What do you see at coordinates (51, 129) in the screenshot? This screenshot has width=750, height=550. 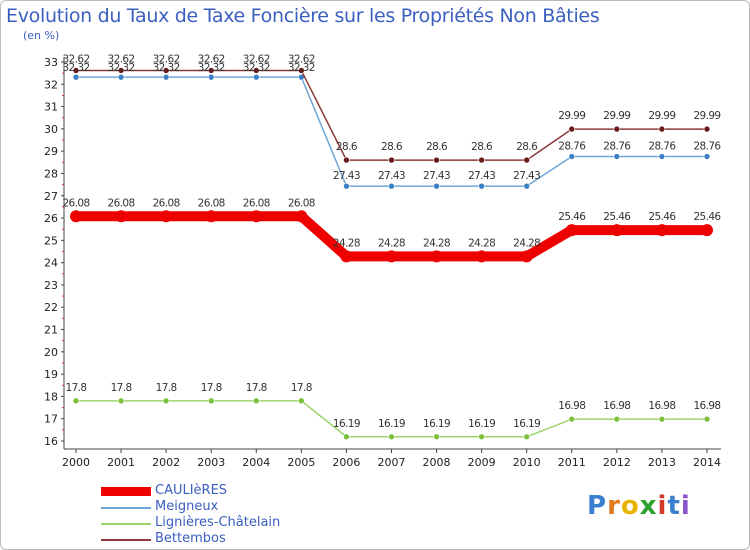 I see `y-tick-label: 30` at bounding box center [51, 129].